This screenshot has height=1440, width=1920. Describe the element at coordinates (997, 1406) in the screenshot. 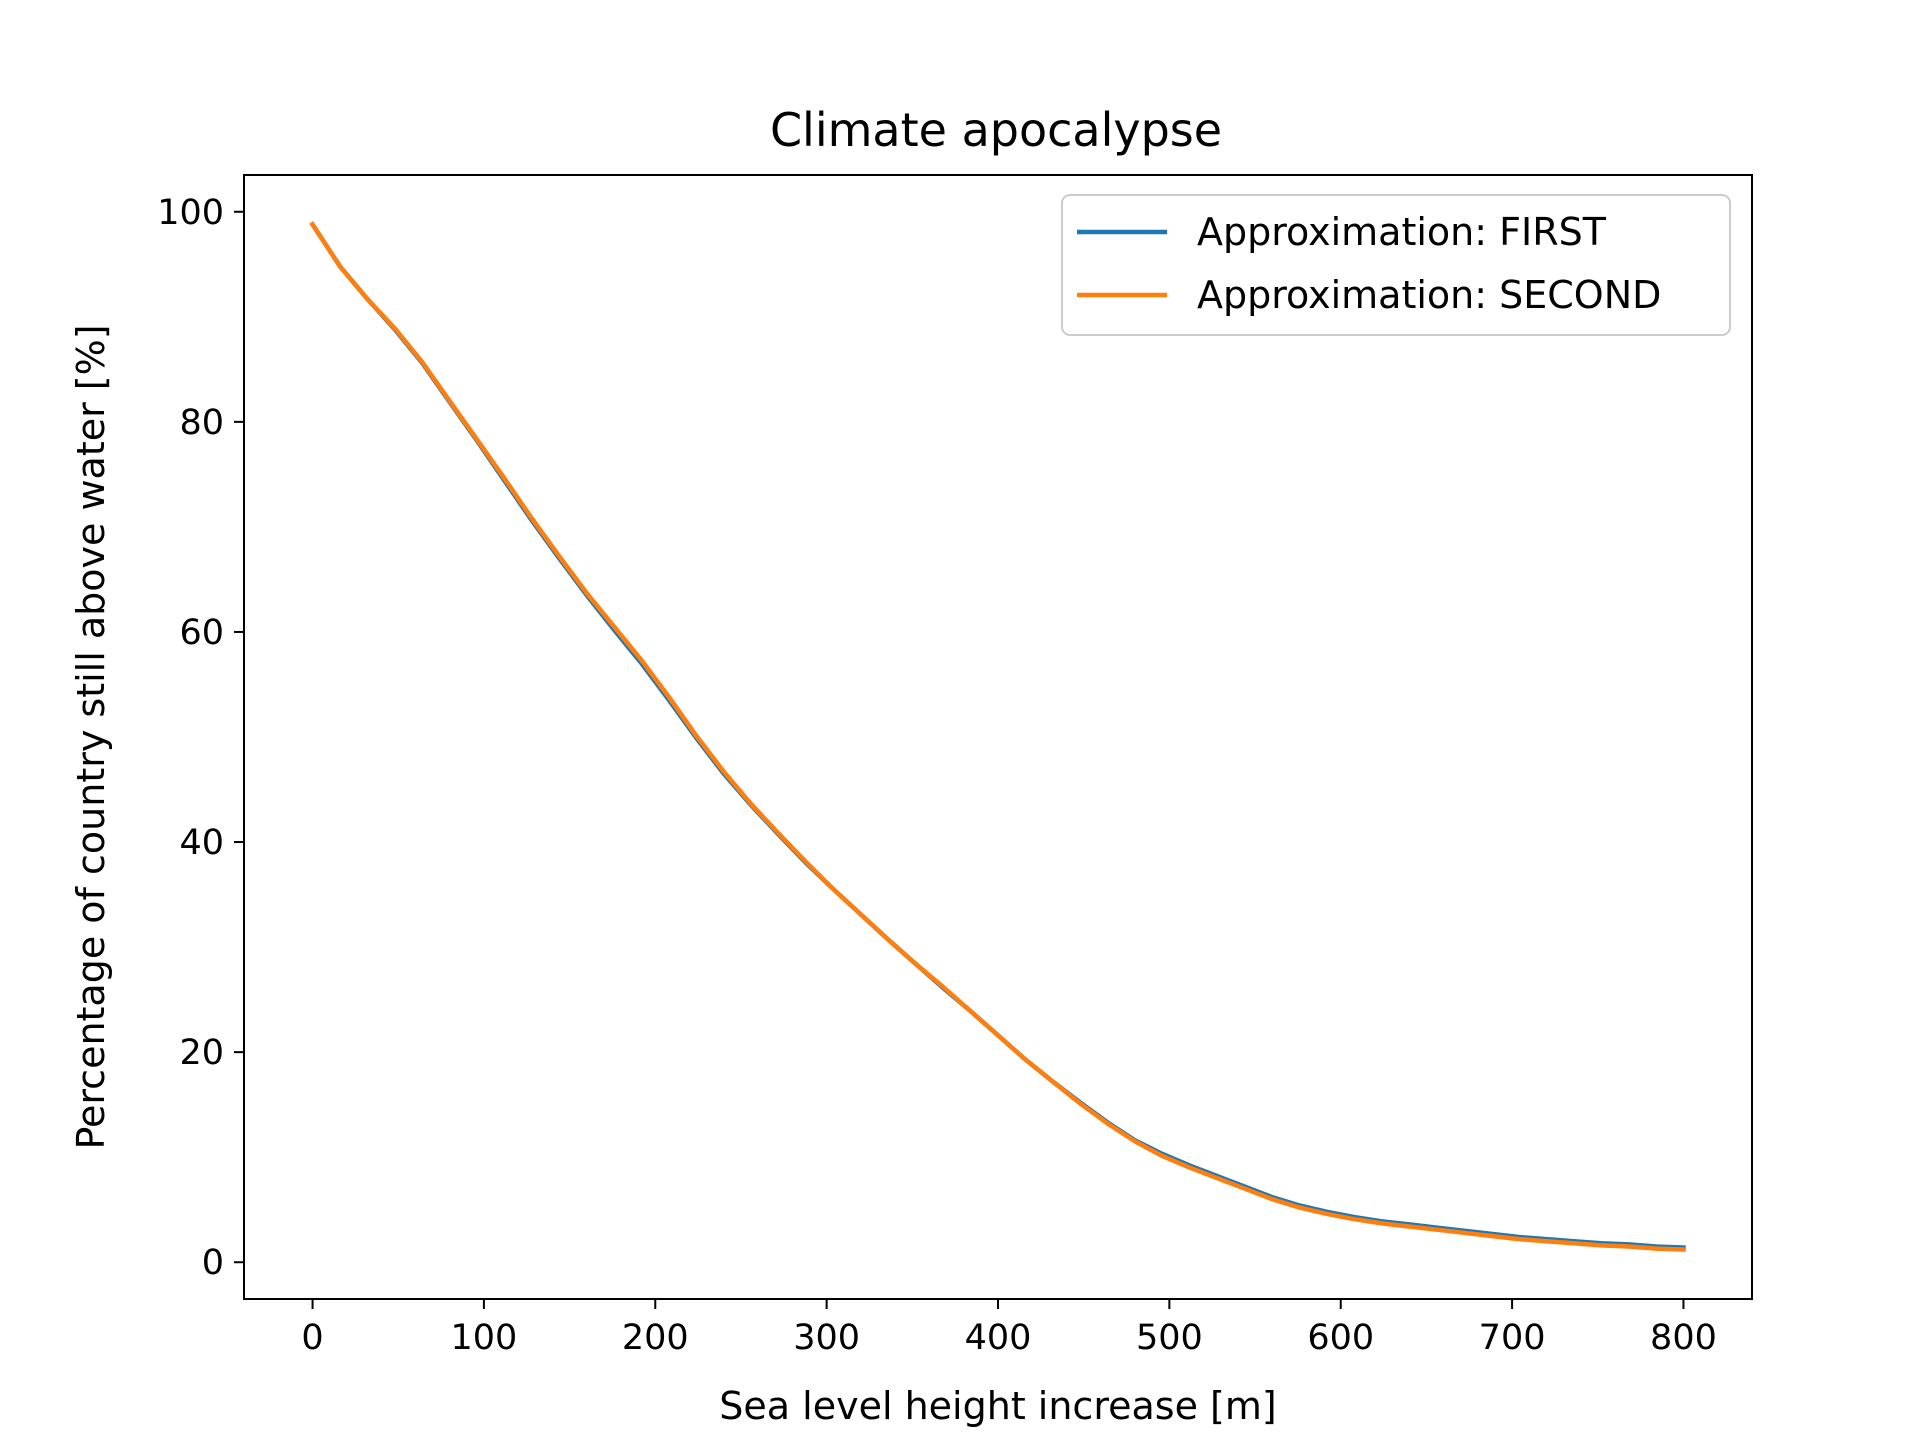

I see `x-axis-label: Sea level height increase [m]` at that location.